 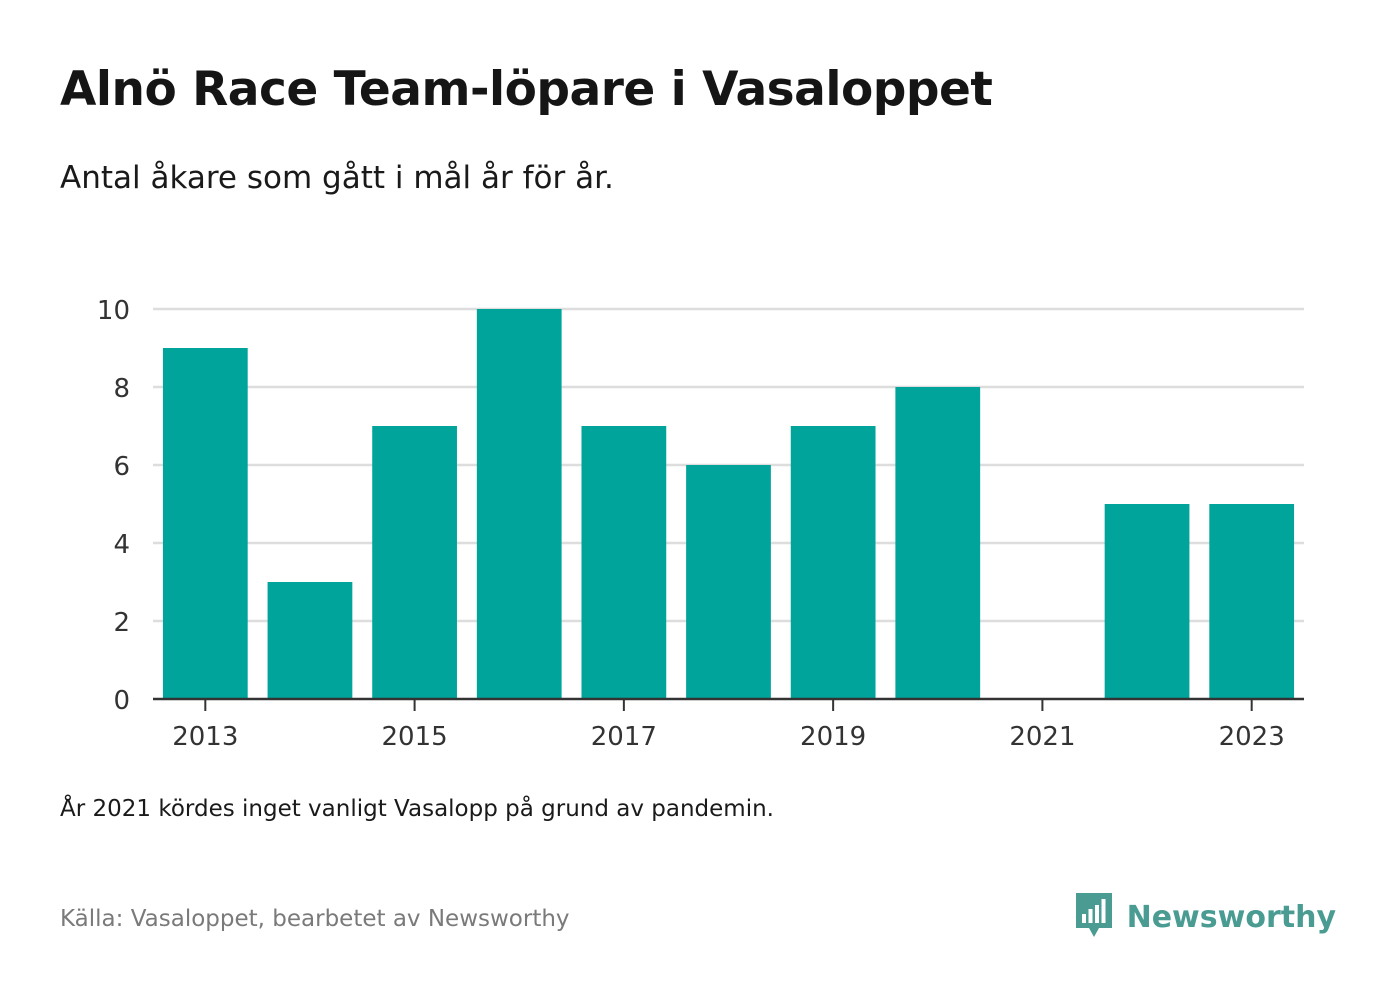 I want to click on x-tick-label: 2019, so click(x=833, y=737).